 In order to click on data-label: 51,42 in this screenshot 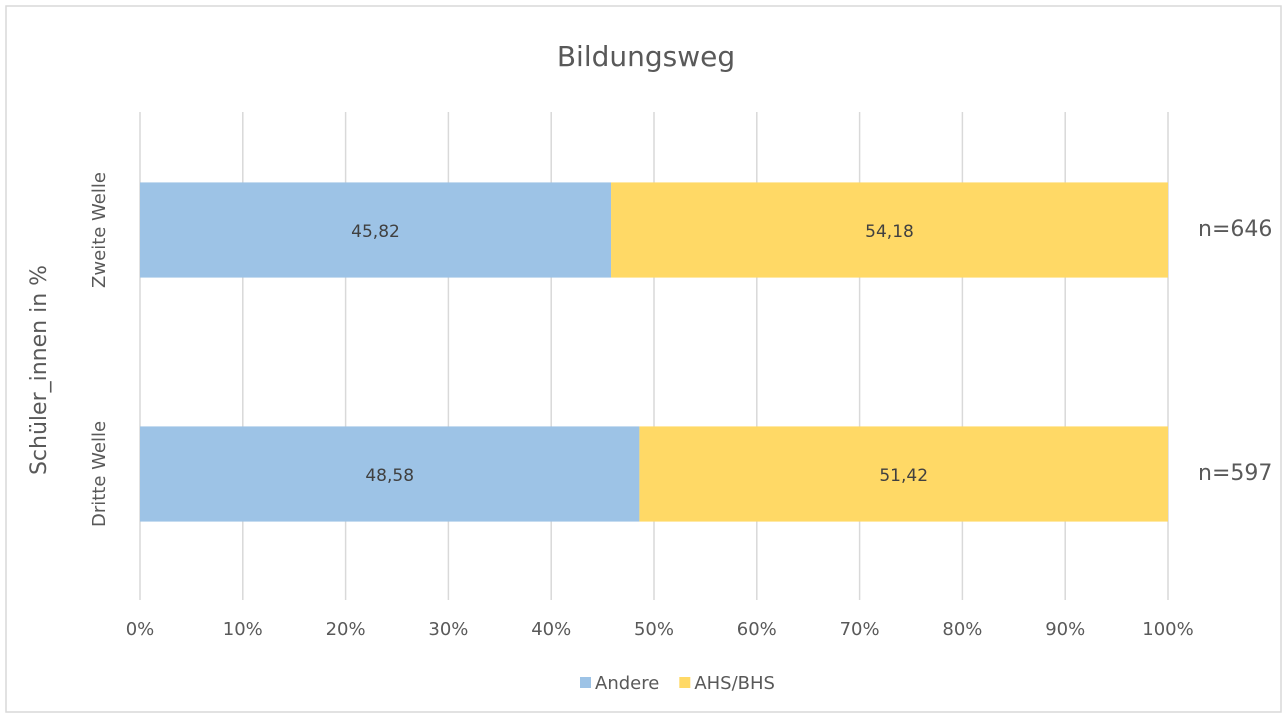, I will do `click(903, 476)`.